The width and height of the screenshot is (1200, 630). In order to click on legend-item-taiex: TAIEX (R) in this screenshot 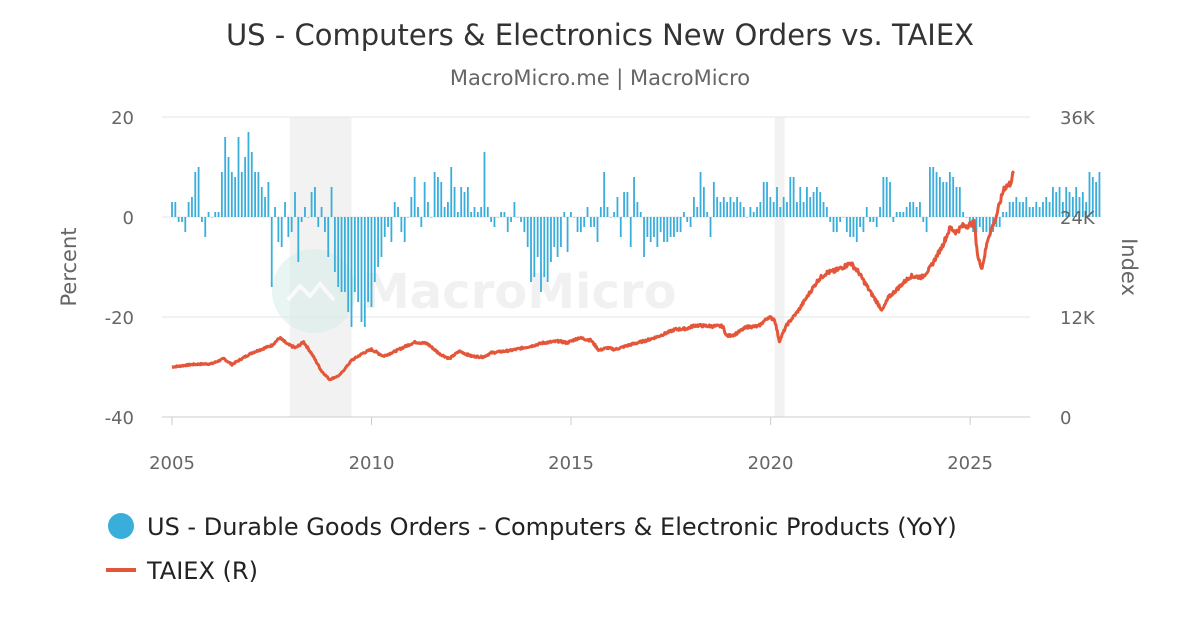, I will do `click(182, 571)`.